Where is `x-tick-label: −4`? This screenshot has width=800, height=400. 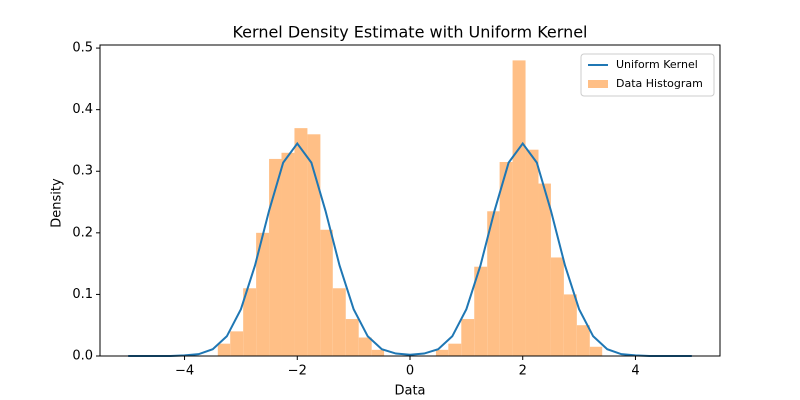 x-tick-label: −4 is located at coordinates (184, 371).